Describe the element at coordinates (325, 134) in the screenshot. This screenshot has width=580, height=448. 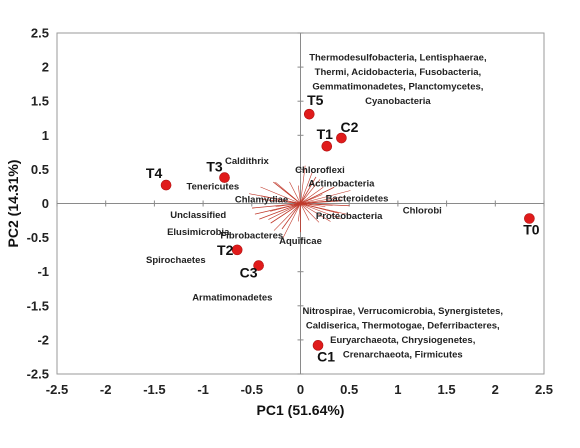
I see `sample-label: T1` at that location.